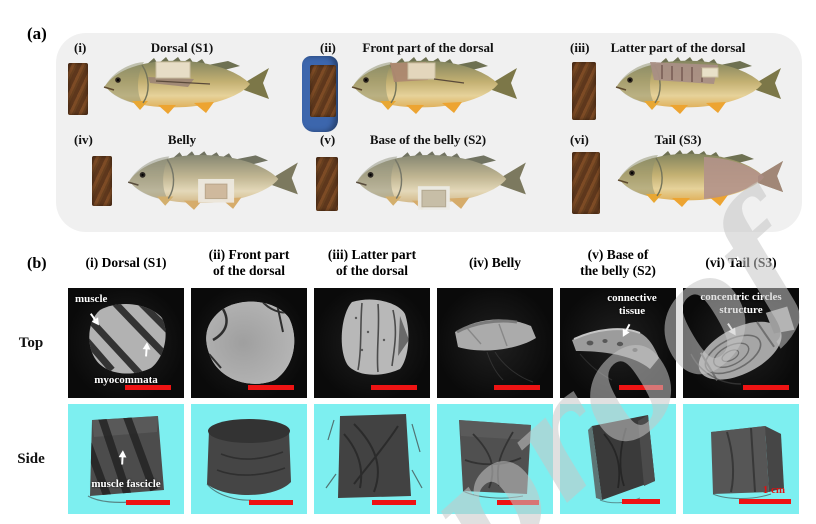  I want to click on header-line: (i) Dorsal (S1), so click(126, 262).